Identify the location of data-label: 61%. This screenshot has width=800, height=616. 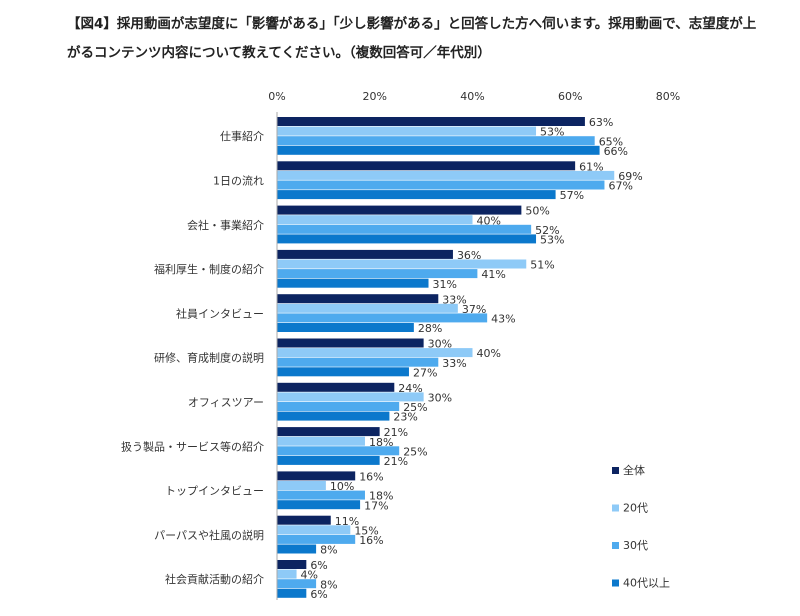
(591, 166).